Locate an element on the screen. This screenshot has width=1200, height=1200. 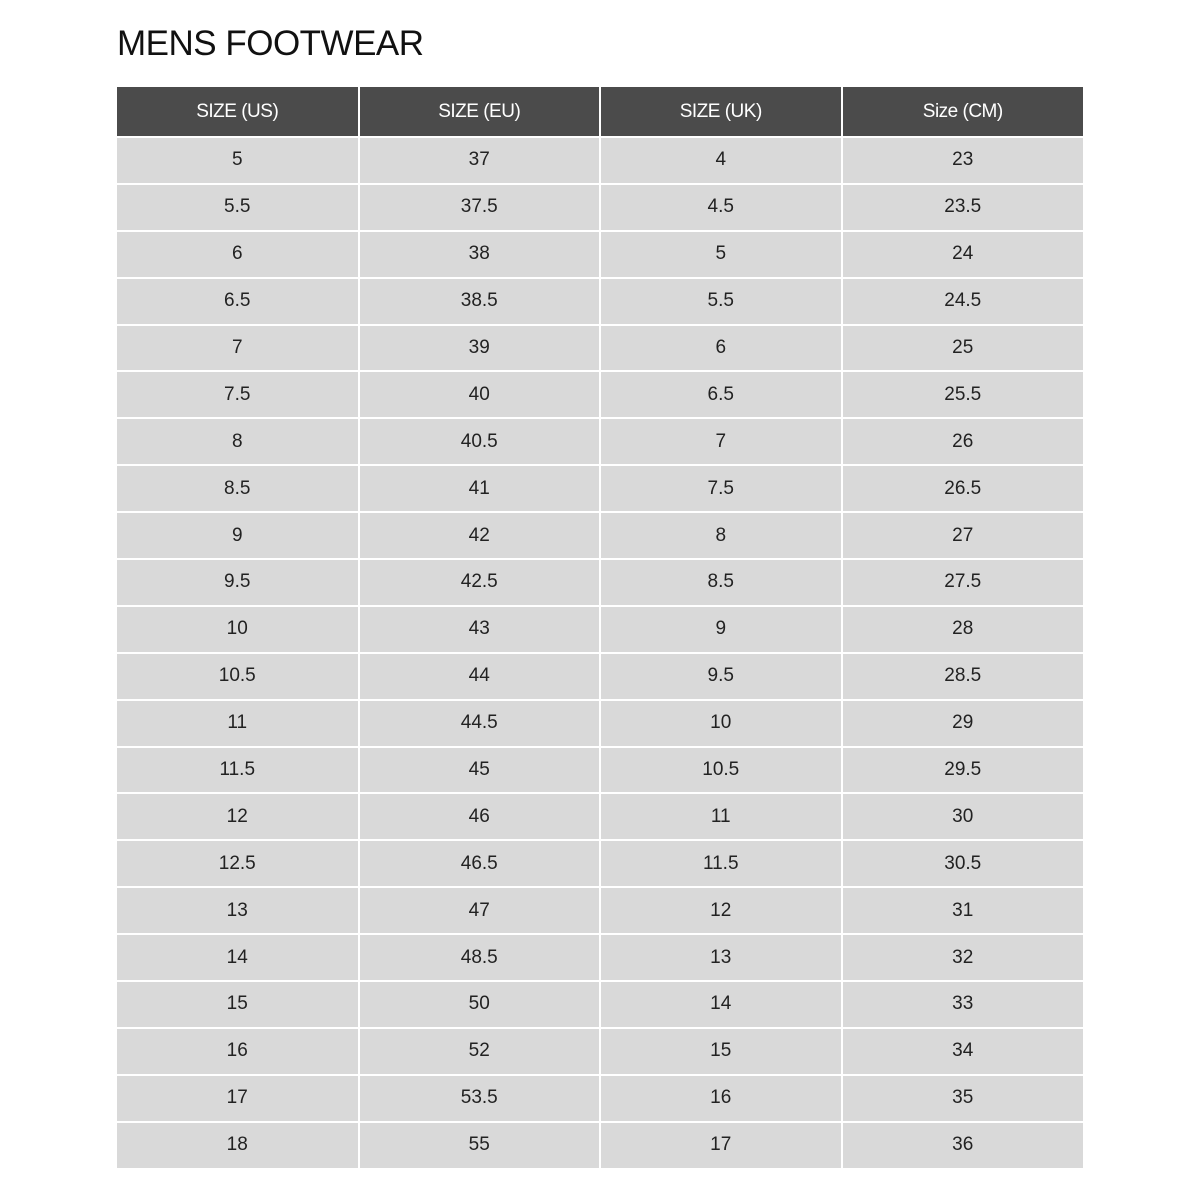
table-row: 10 43 9 28 is located at coordinates (600, 629).